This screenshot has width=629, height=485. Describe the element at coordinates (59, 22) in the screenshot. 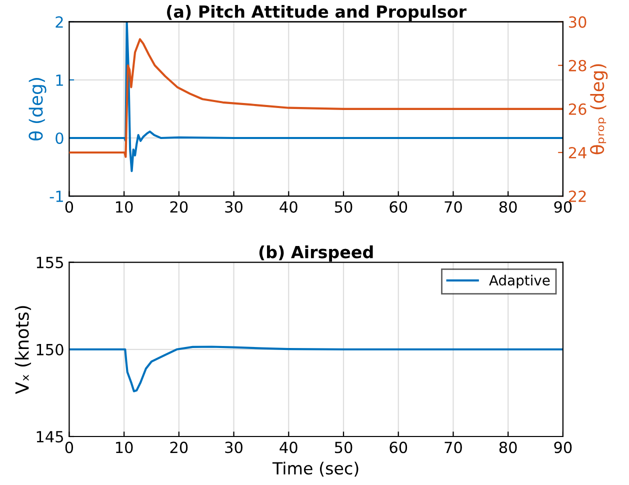

I see `y-tick-label: 2` at that location.